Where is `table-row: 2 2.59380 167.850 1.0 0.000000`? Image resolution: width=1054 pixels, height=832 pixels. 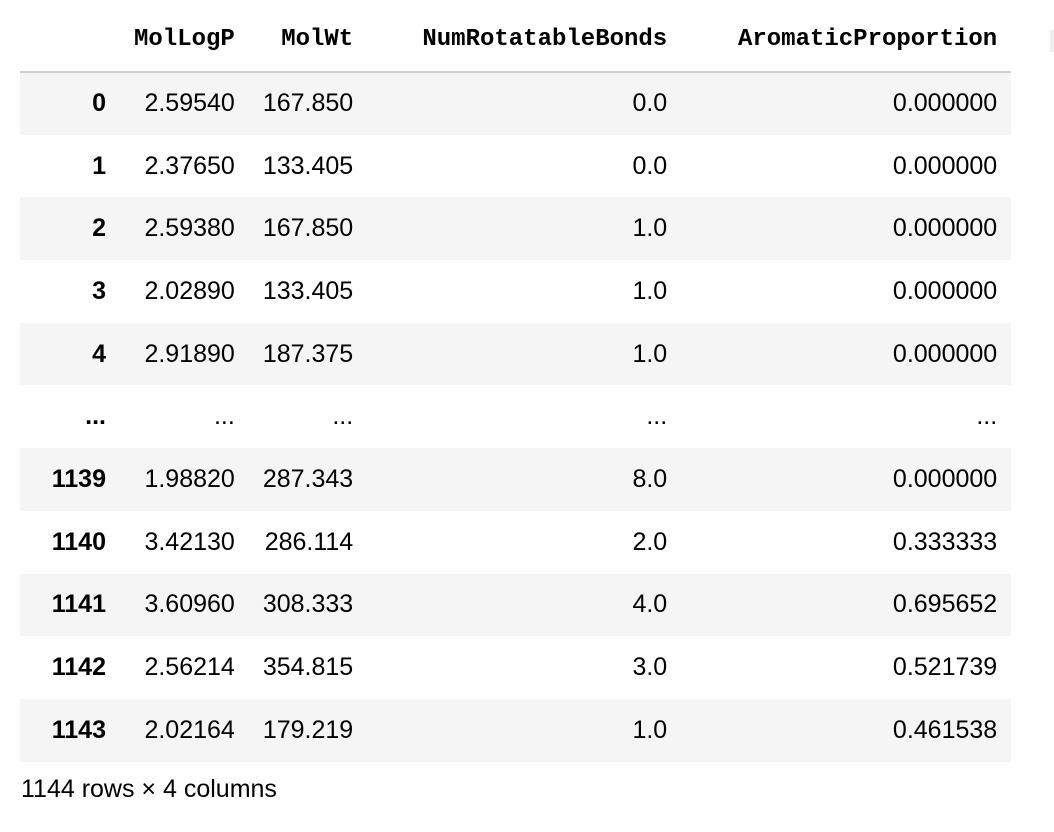
table-row: 2 2.59380 167.850 1.0 0.000000 is located at coordinates (516, 229).